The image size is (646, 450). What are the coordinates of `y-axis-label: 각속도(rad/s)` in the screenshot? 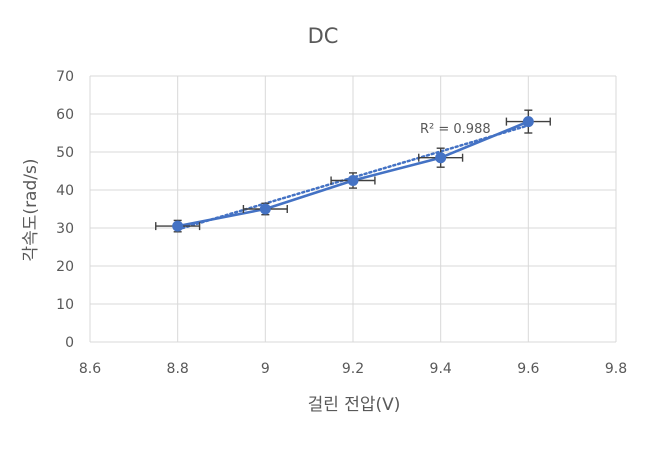 It's located at (31, 210).